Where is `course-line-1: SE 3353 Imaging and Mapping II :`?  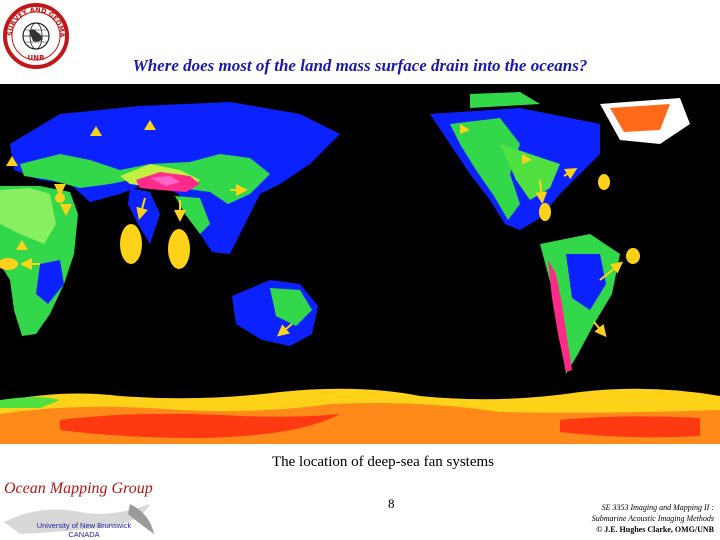
course-line-1: SE 3353 Imaging and Mapping II : is located at coordinates (657, 507).